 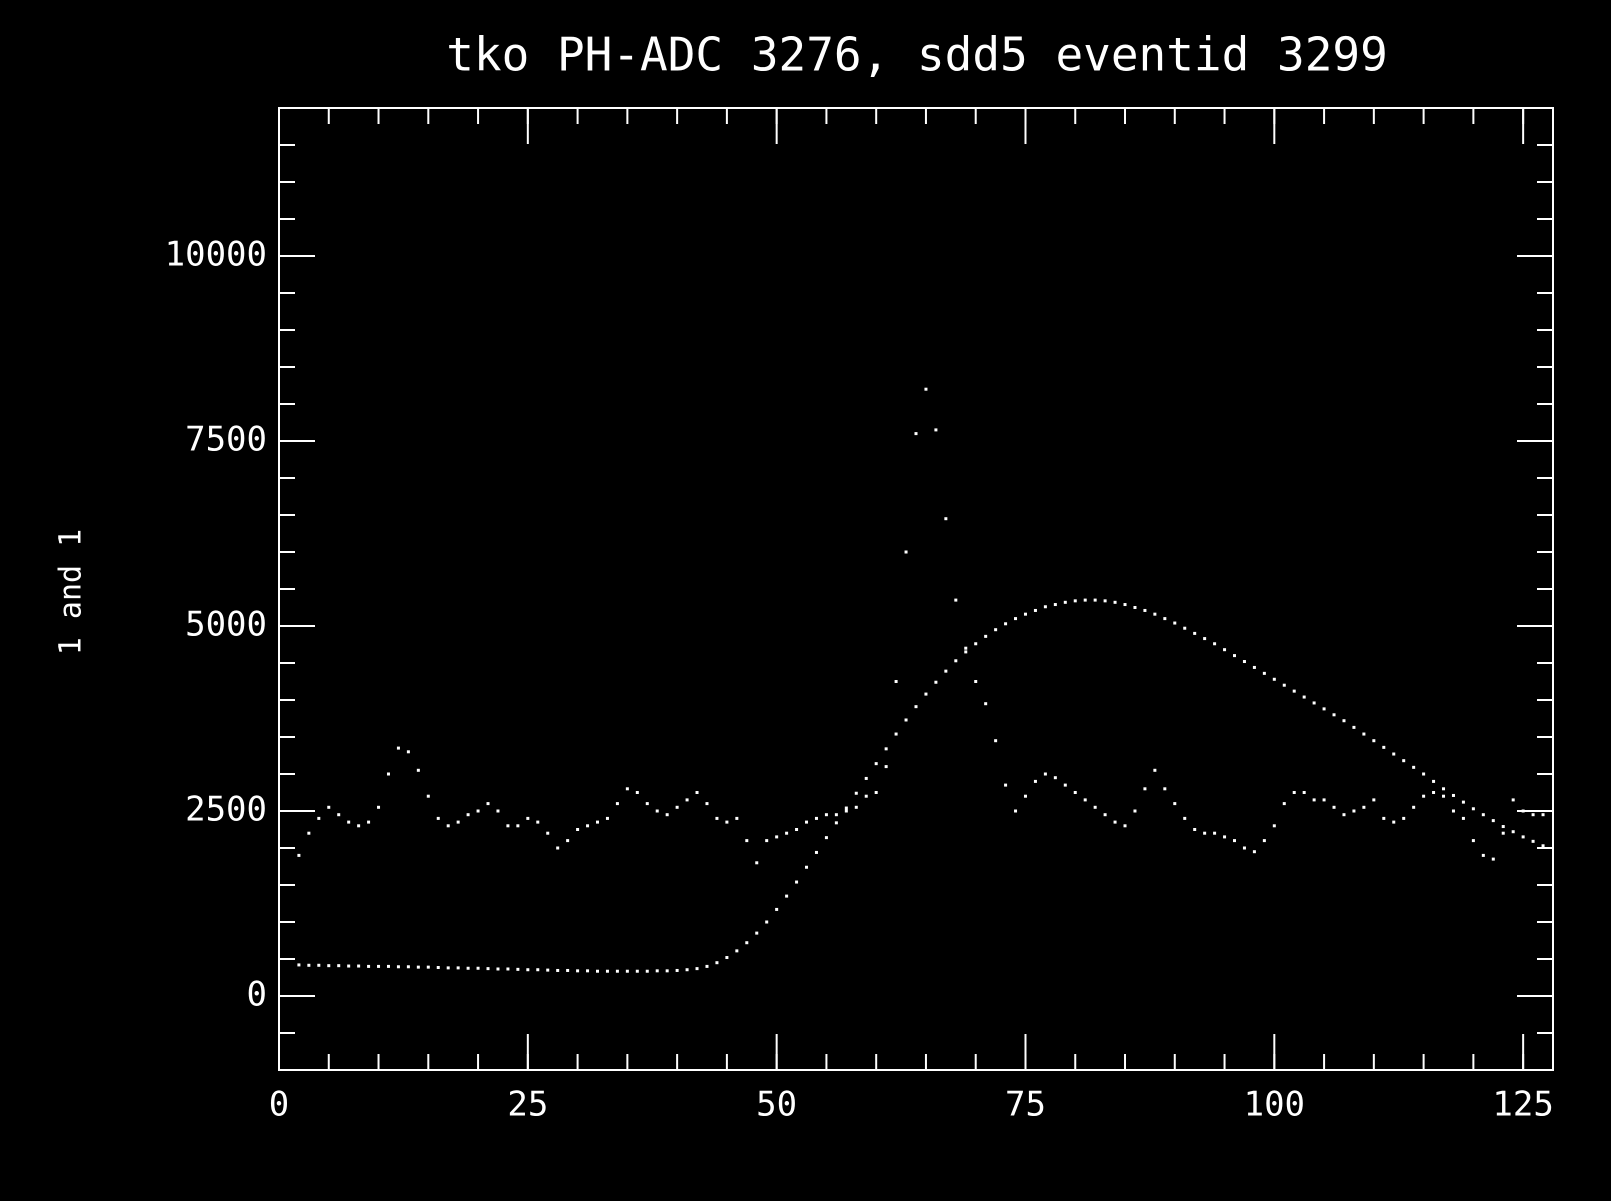 What do you see at coordinates (71, 592) in the screenshot?
I see `y-axis-label: 1 and 1` at bounding box center [71, 592].